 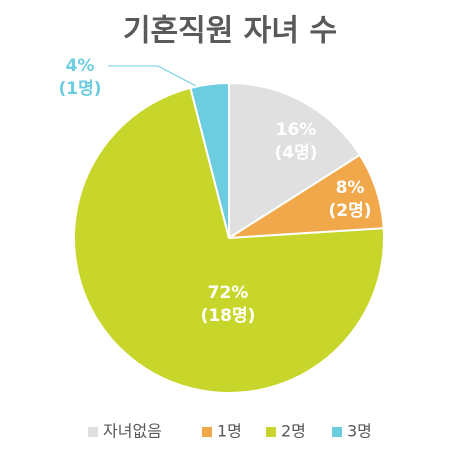 What do you see at coordinates (229, 431) in the screenshot?
I see `legend-label: 1명` at bounding box center [229, 431].